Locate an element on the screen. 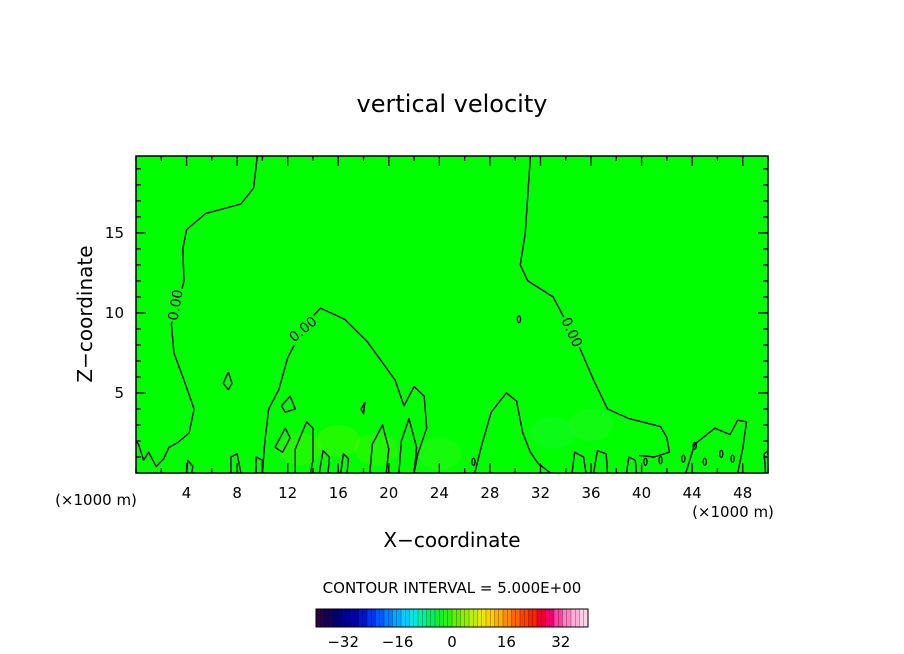 This screenshot has height=654, width=904. x-tick-label: 24 is located at coordinates (439, 493).